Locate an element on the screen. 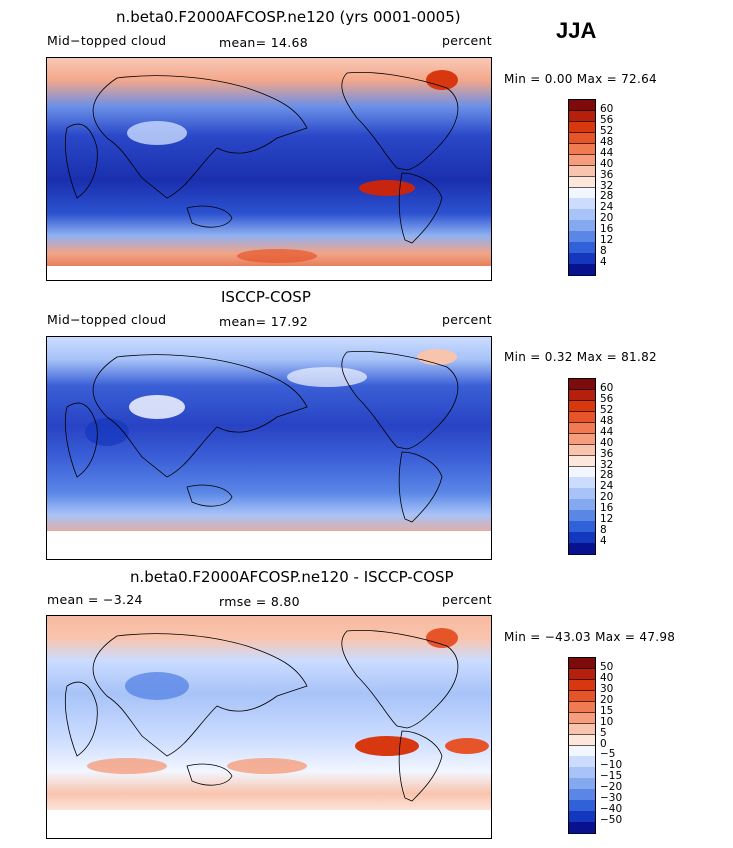  colorbar-tick-label: 52 is located at coordinates (607, 409).